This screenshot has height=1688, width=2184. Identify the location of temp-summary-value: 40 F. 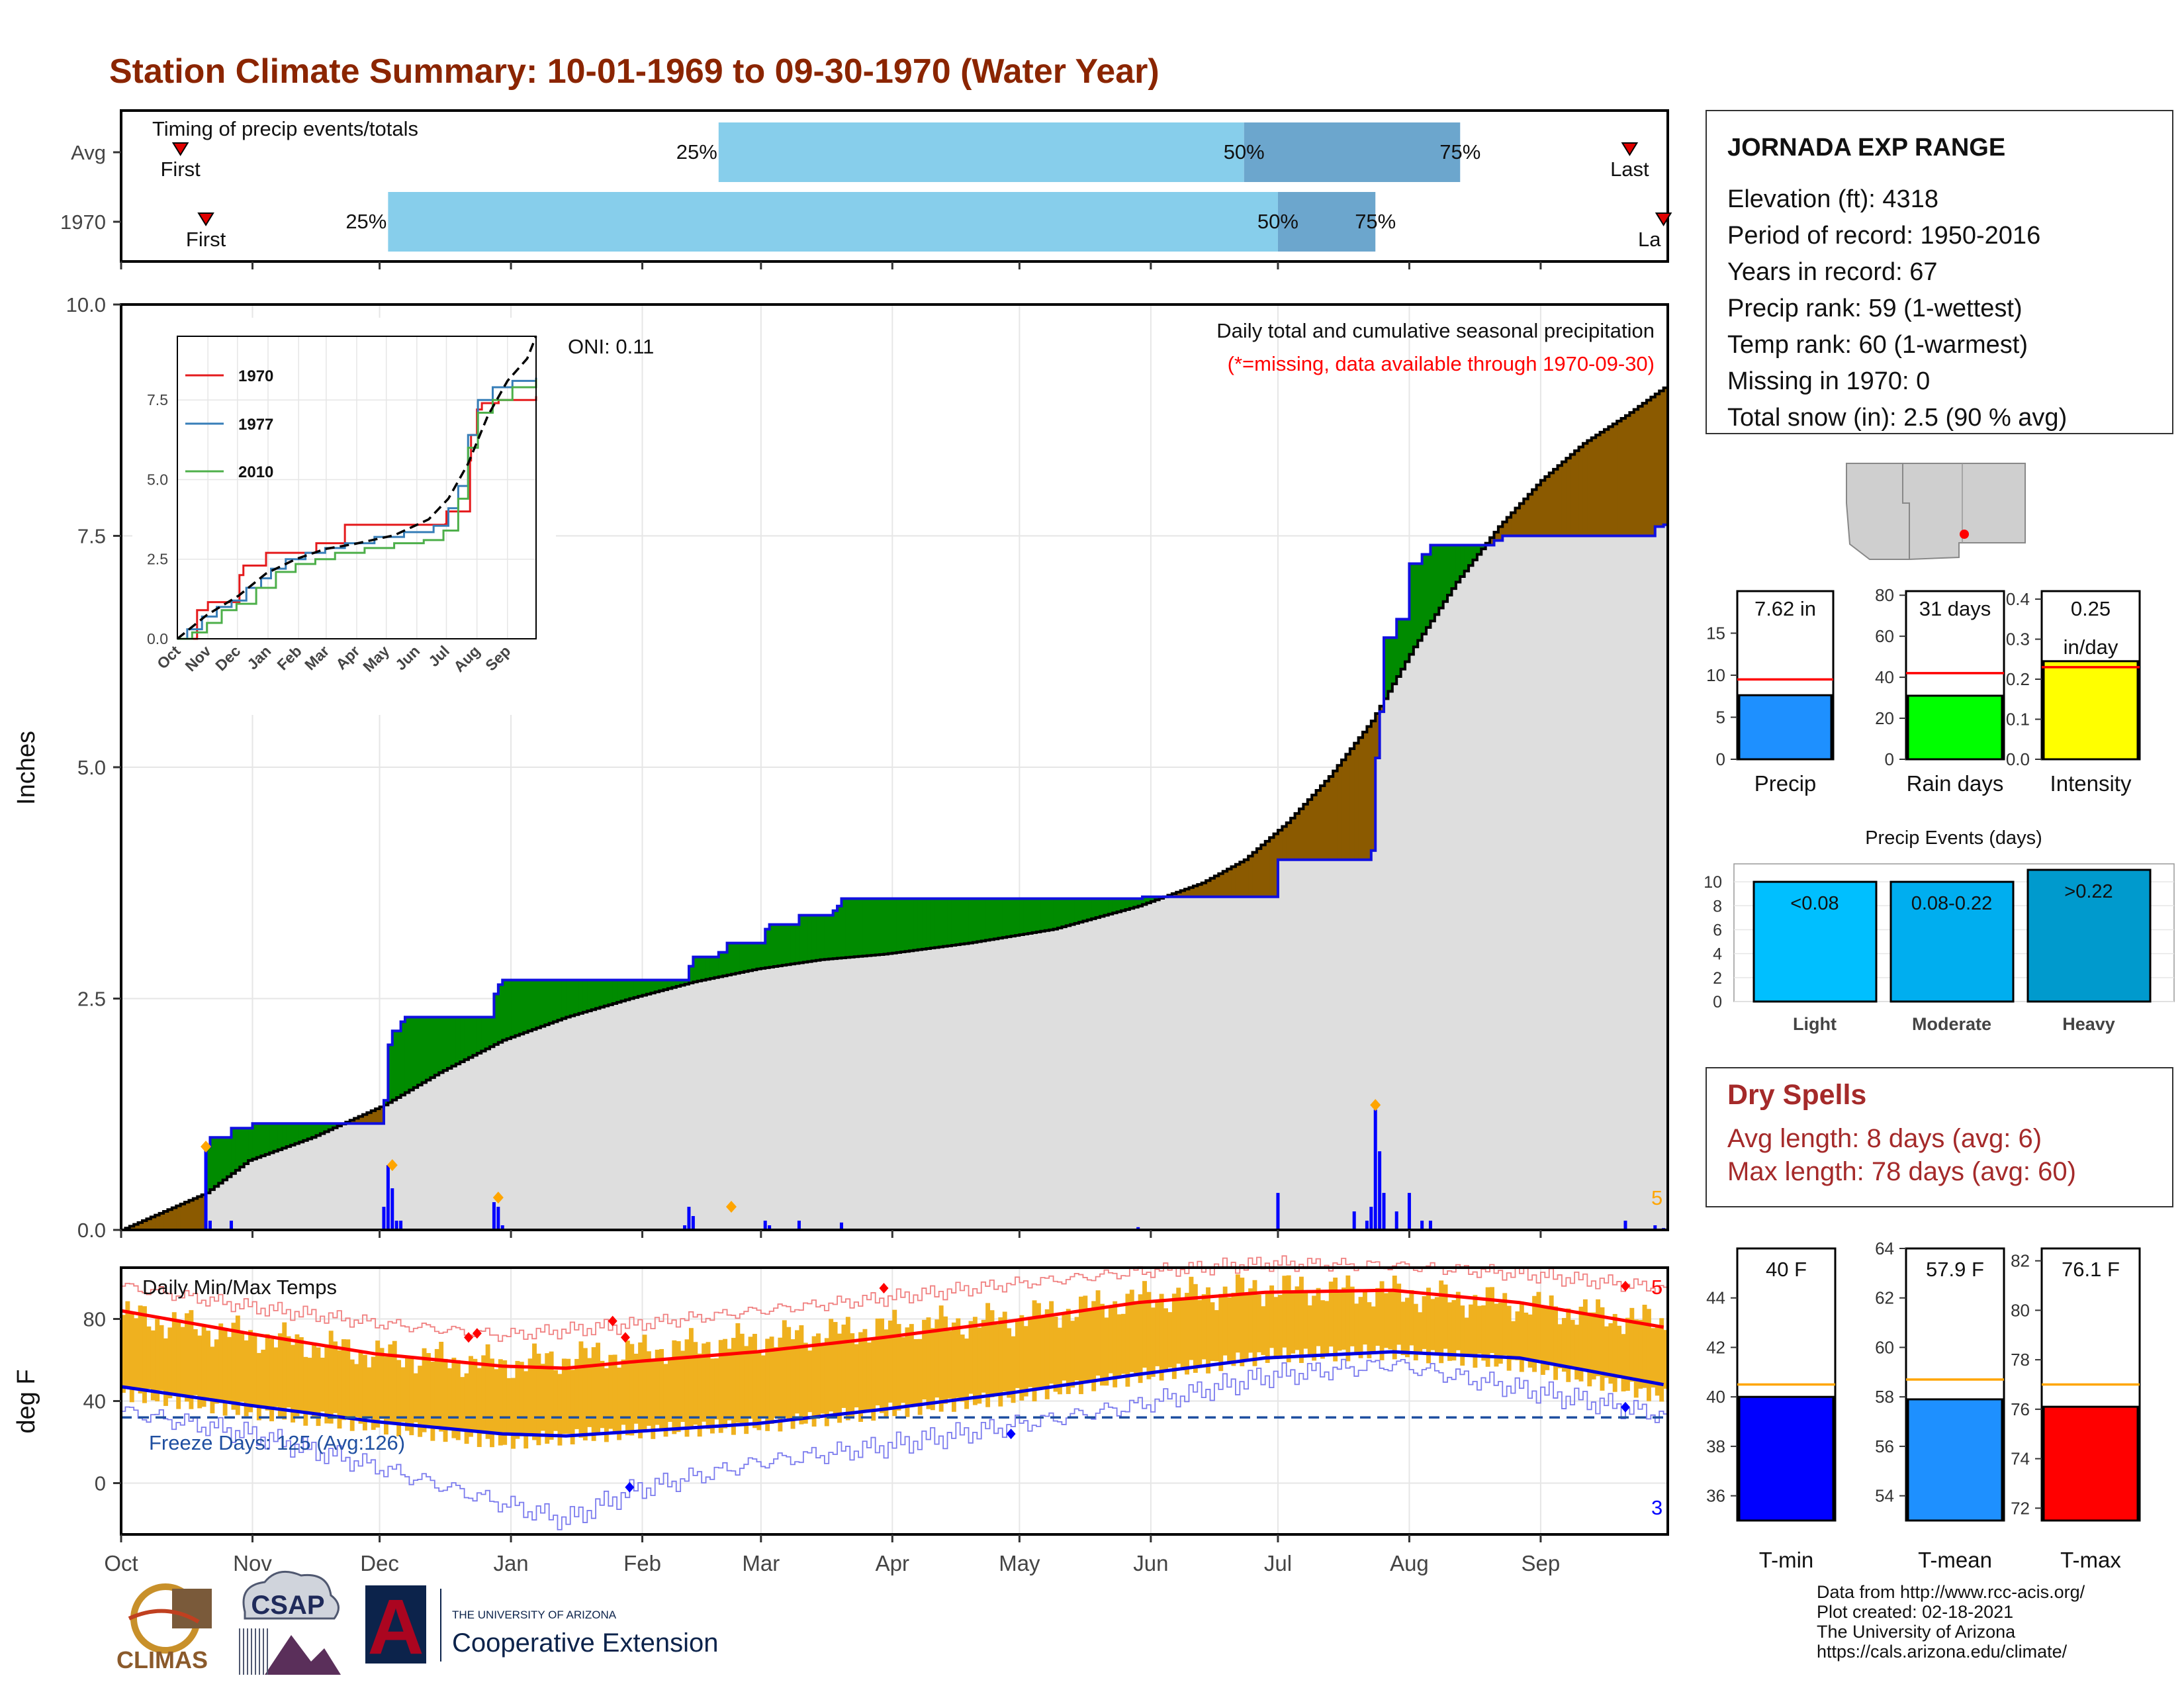
(1786, 1269).